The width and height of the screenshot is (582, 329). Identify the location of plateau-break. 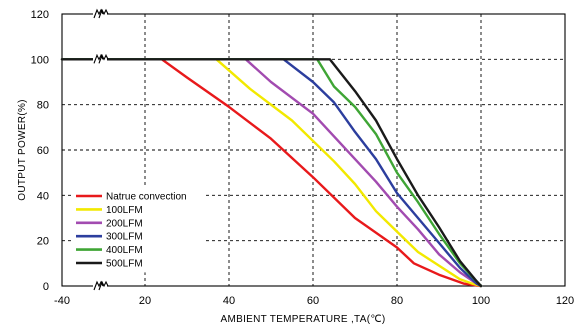
(101, 58).